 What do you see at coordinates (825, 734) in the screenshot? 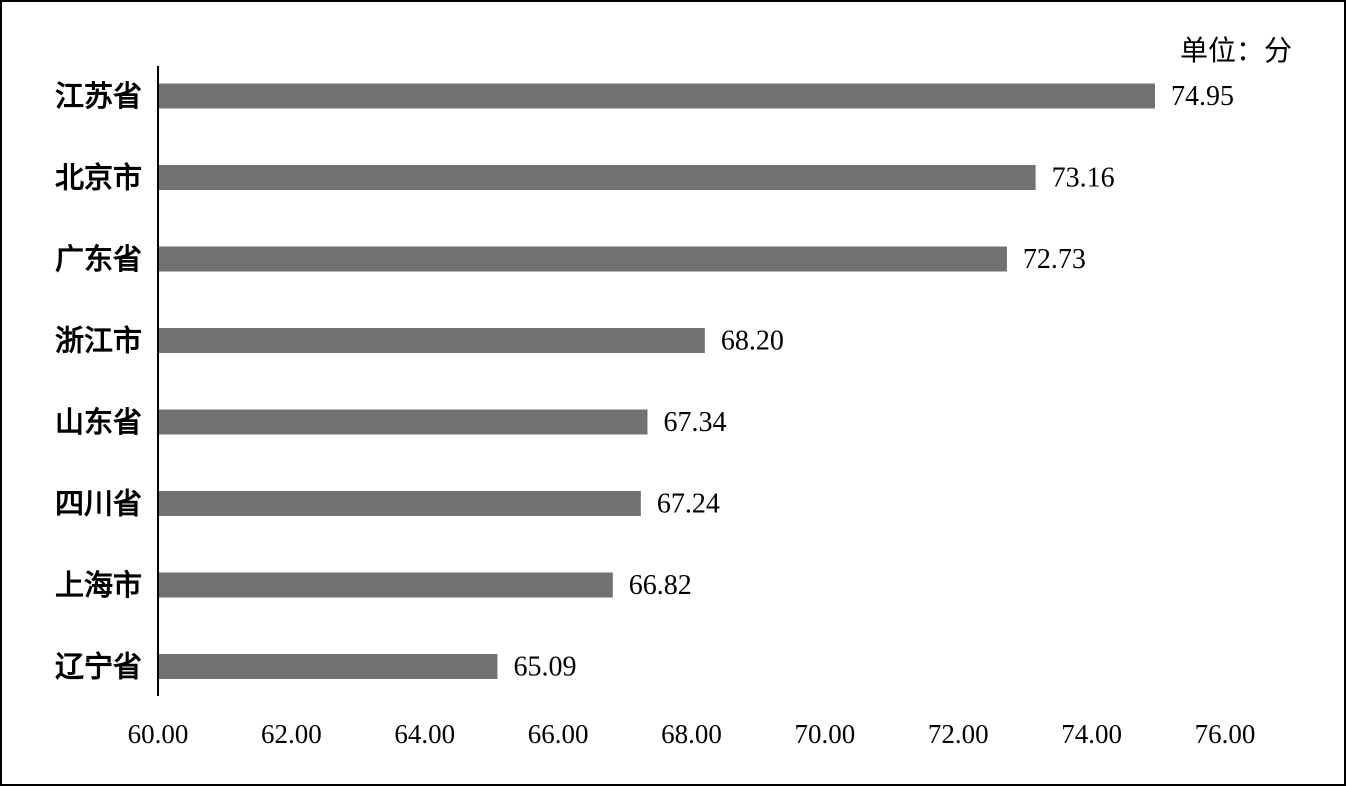
I see `x-tick-label: 70.00` at bounding box center [825, 734].